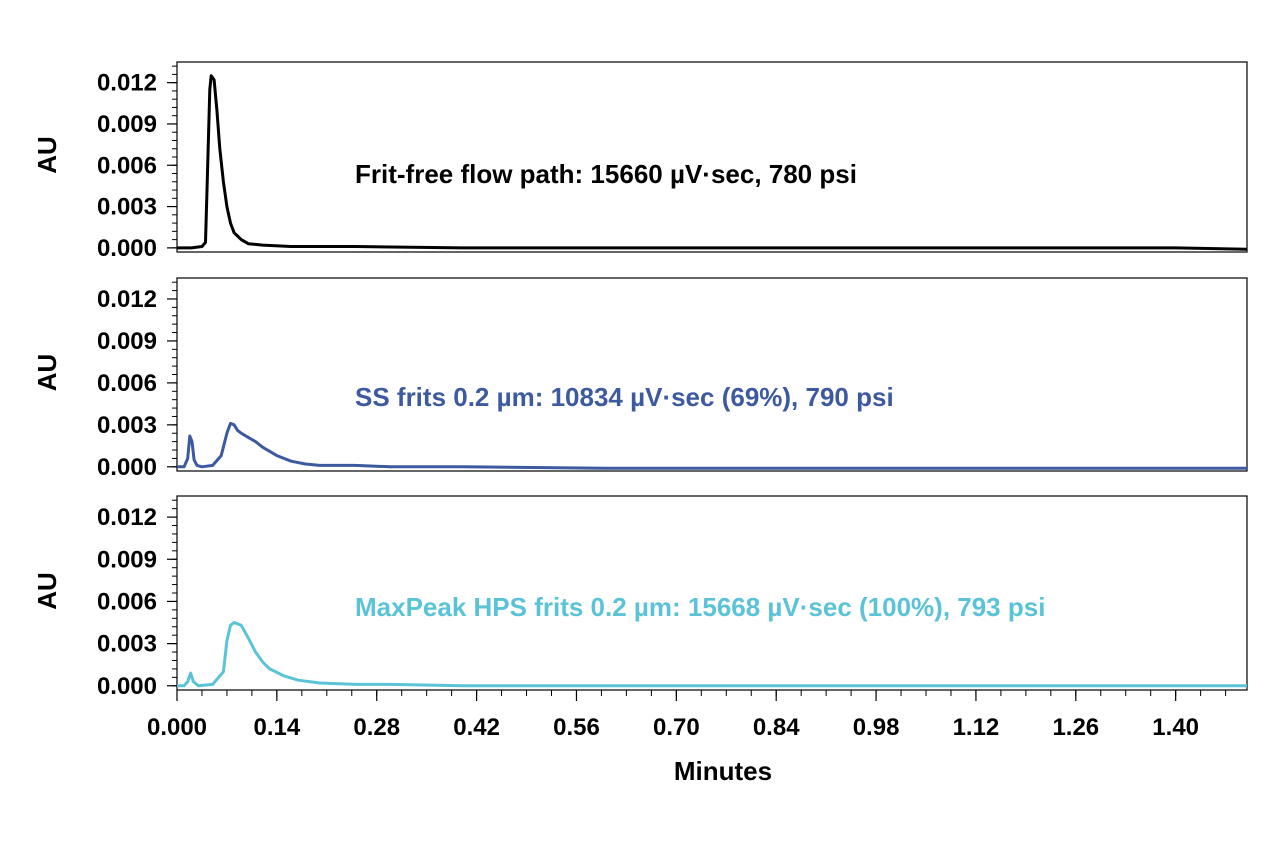  Describe the element at coordinates (723, 771) in the screenshot. I see `x-axis-title: Minutes` at that location.